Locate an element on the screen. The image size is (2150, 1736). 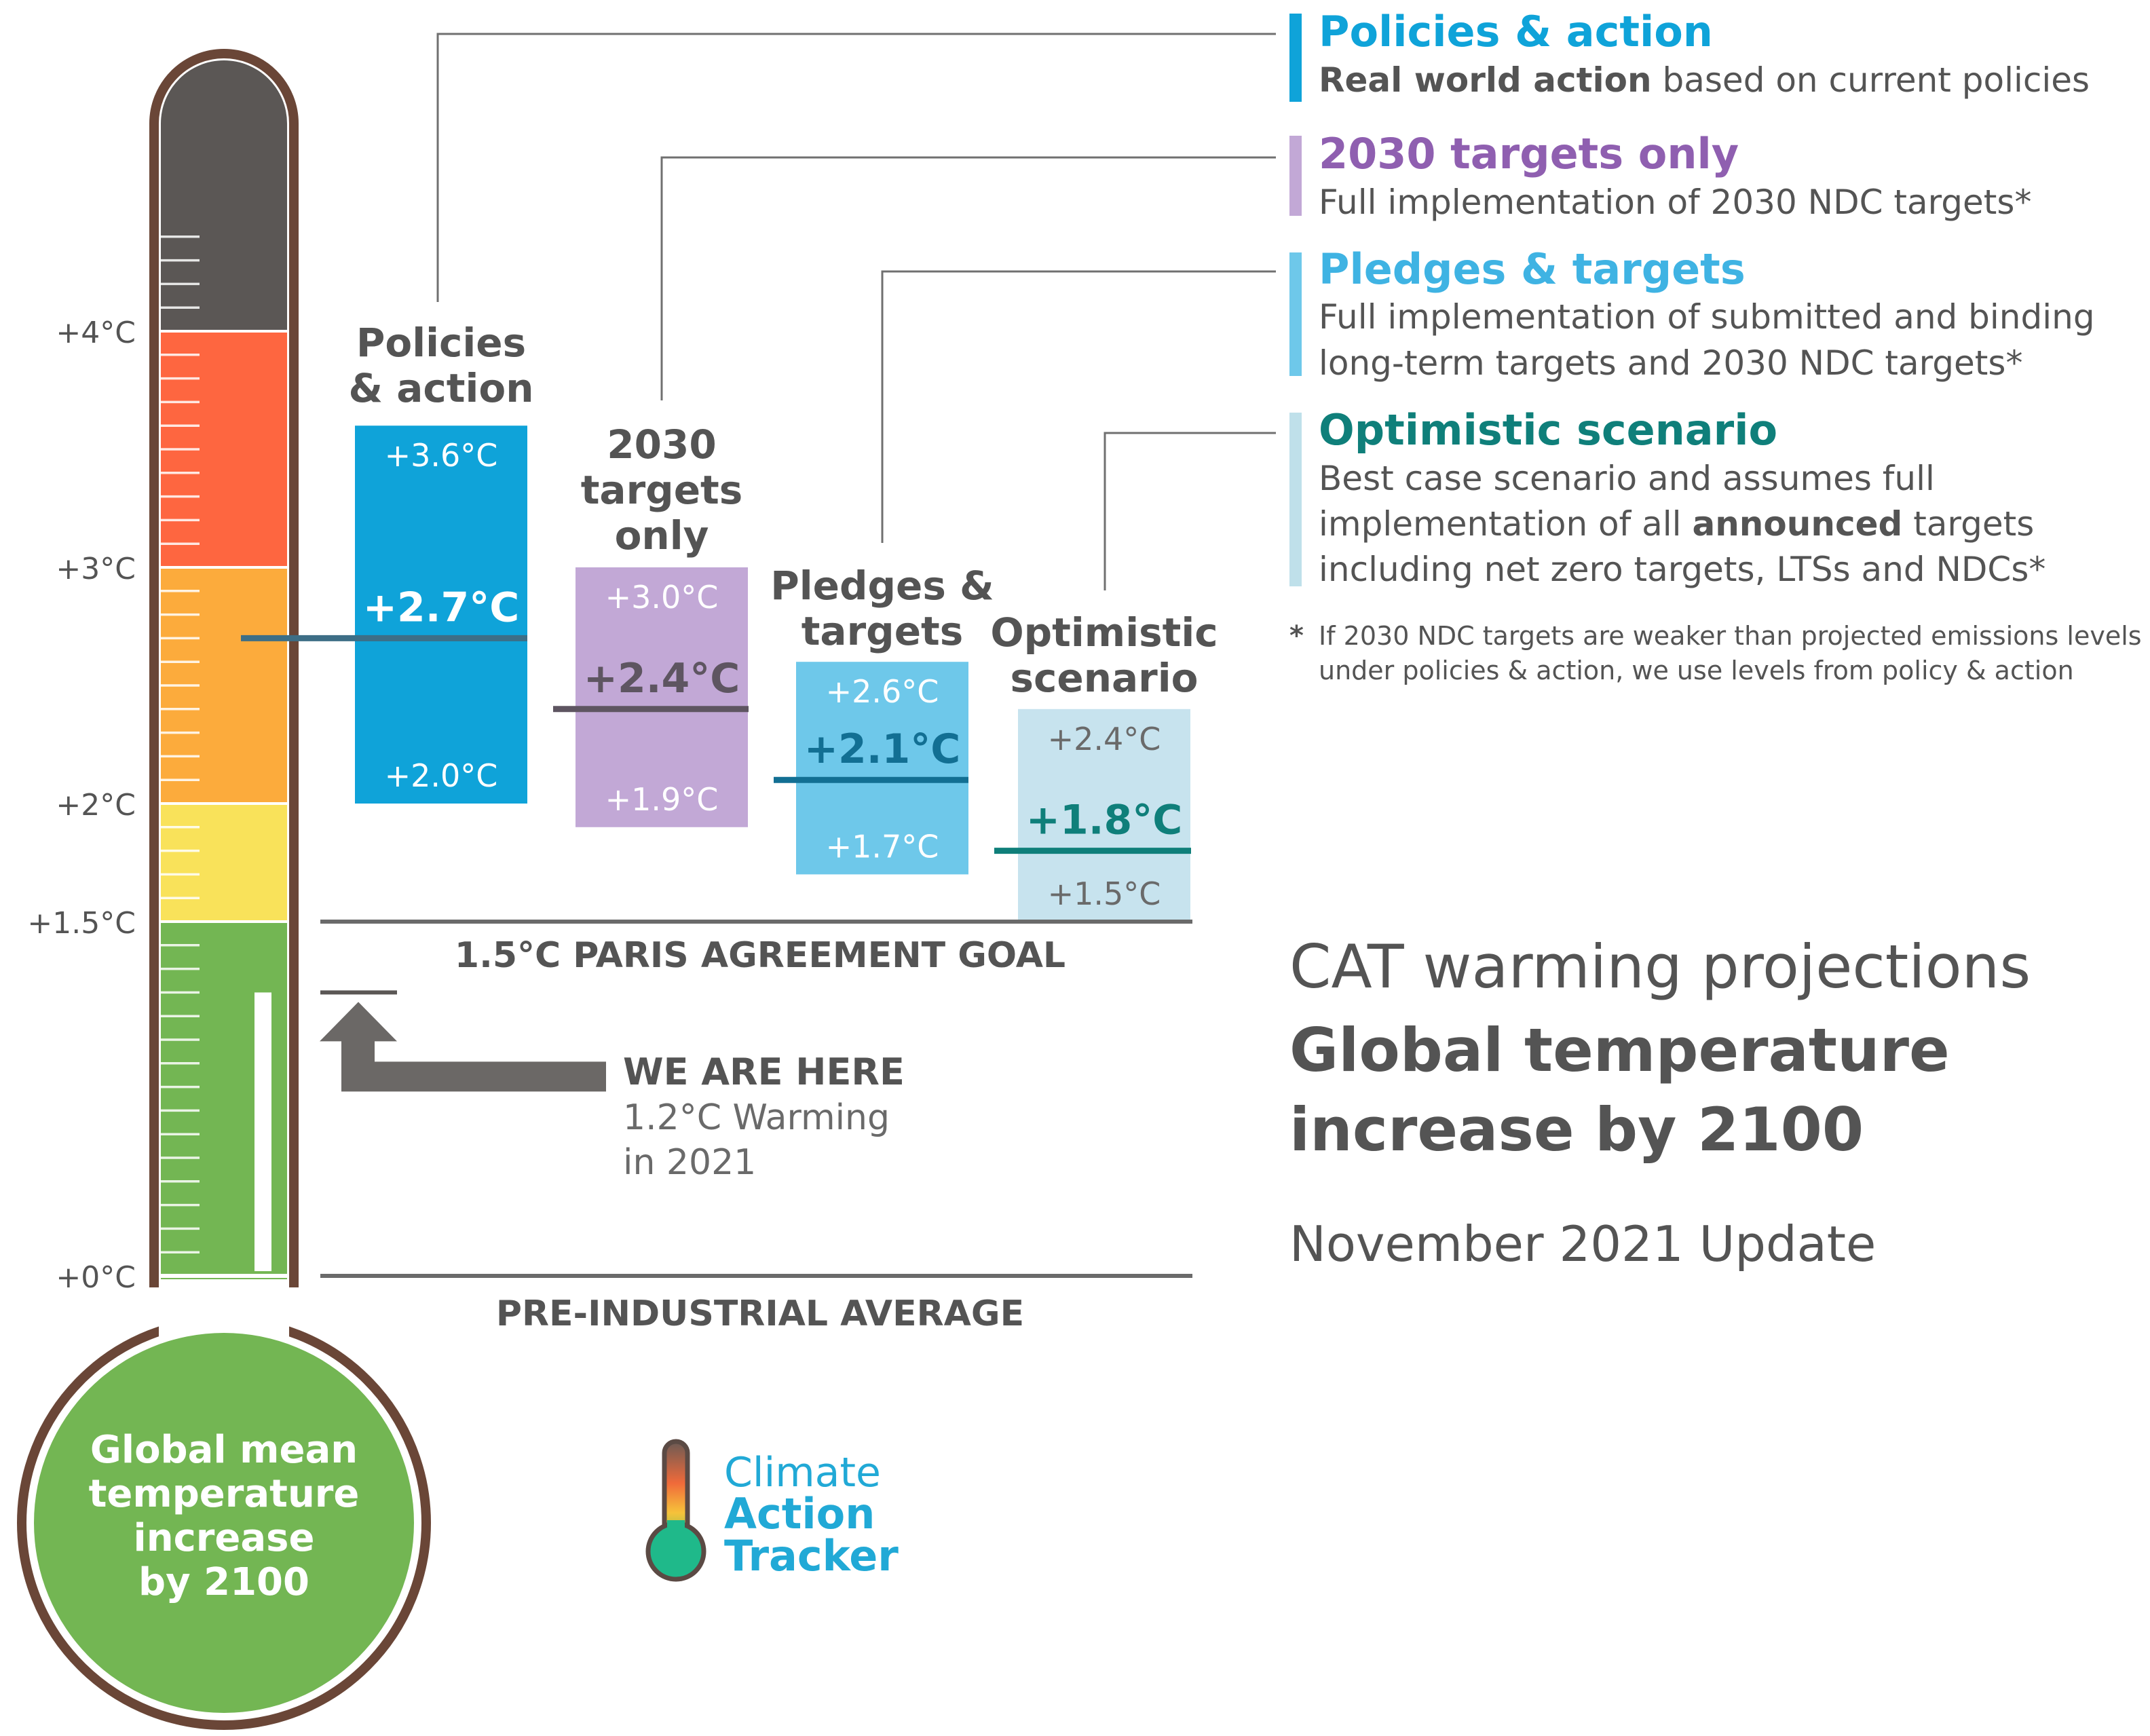
logo-line1: Climate is located at coordinates (802, 1473).